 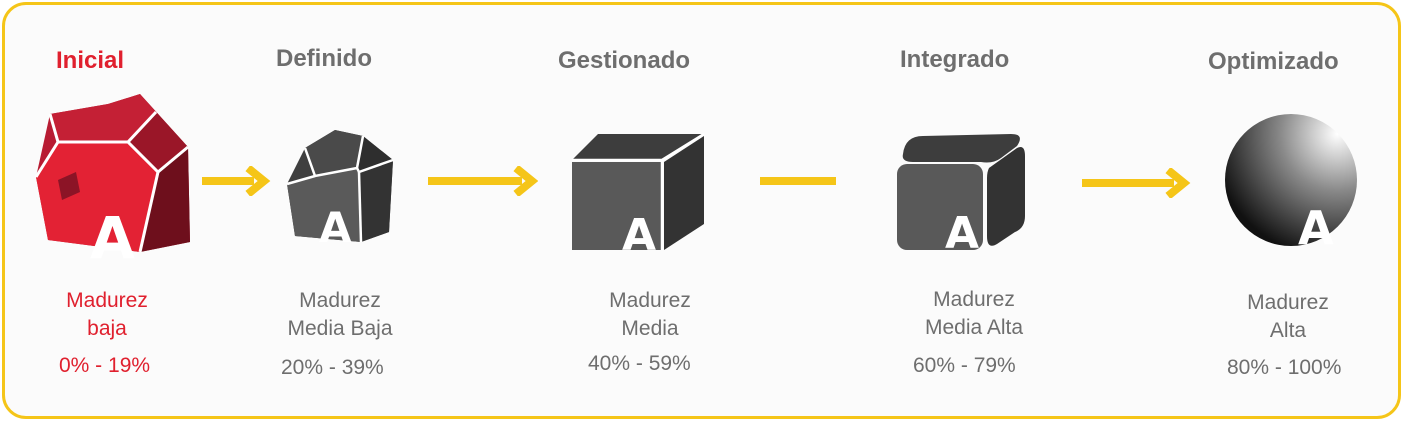 What do you see at coordinates (1291, 181) in the screenshot?
I see `sphere-icon: A` at bounding box center [1291, 181].